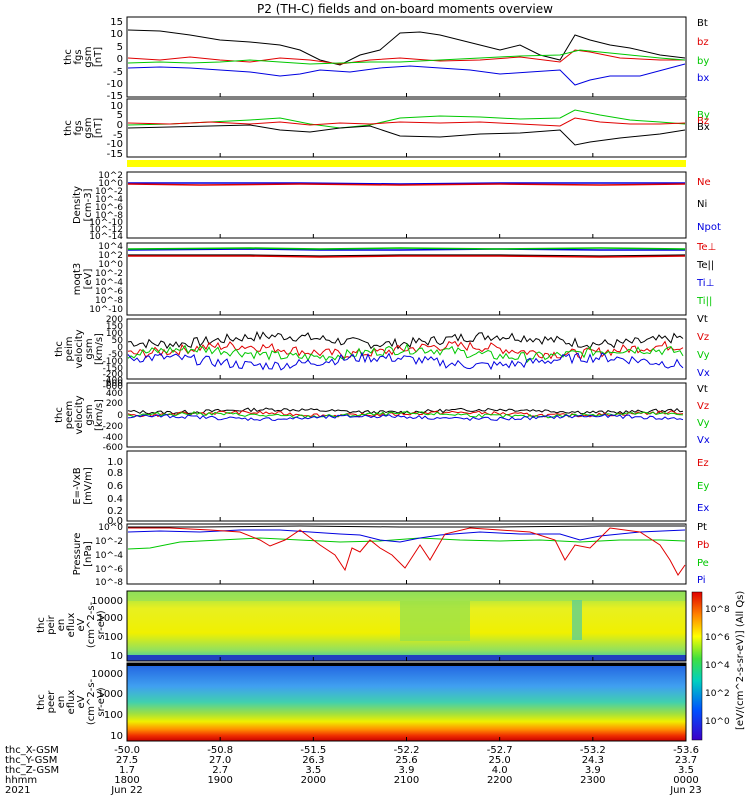  What do you see at coordinates (220, 750) in the screenshot?
I see `x-value: -50.8` at bounding box center [220, 750].